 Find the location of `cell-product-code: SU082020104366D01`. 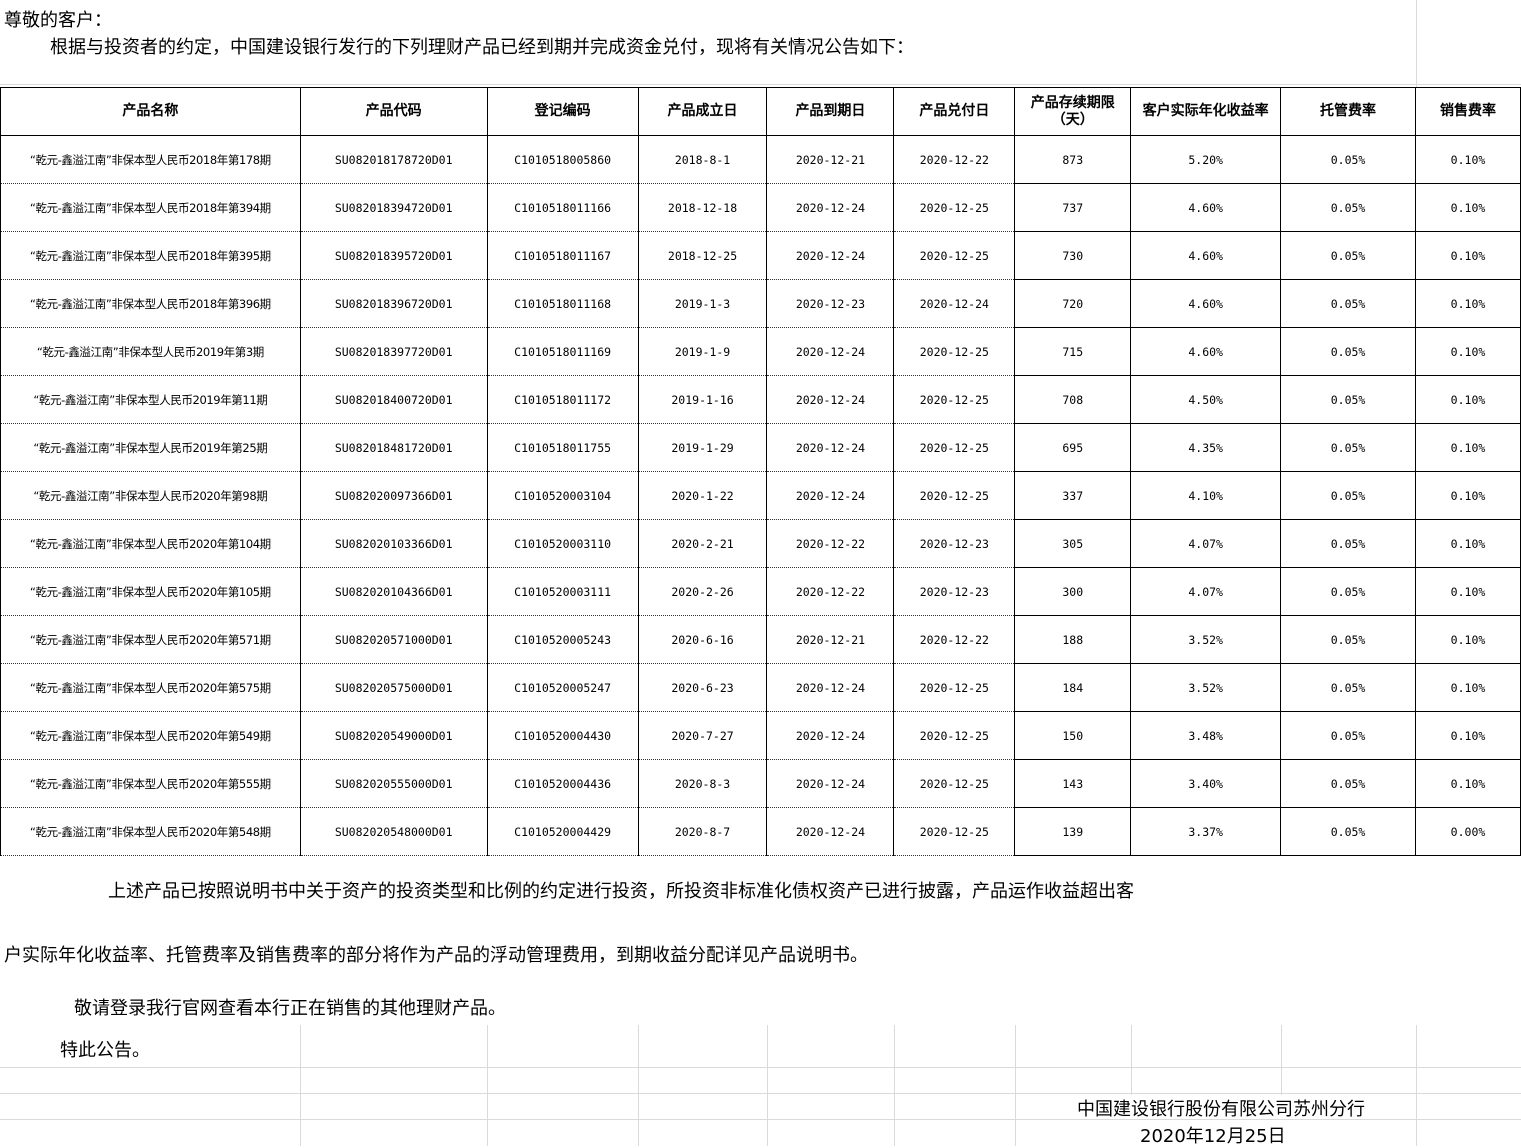

cell-product-code: SU082020104366D01 is located at coordinates (393, 591).